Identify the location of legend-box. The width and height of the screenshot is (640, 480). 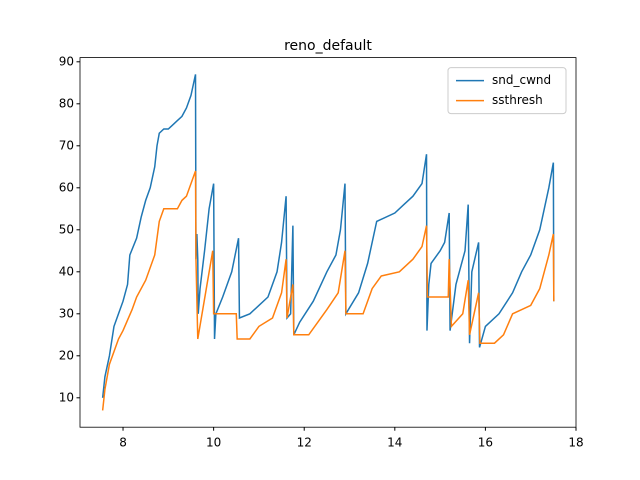
(507, 91).